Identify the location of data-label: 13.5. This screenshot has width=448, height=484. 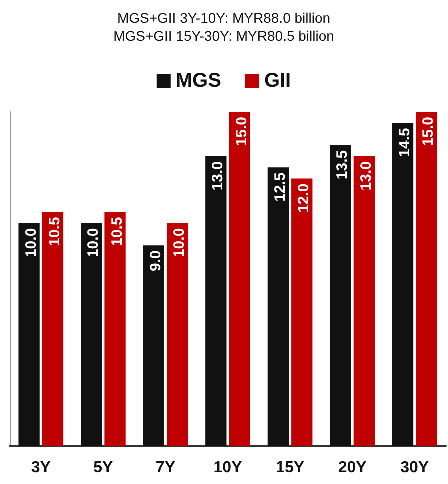
(343, 165).